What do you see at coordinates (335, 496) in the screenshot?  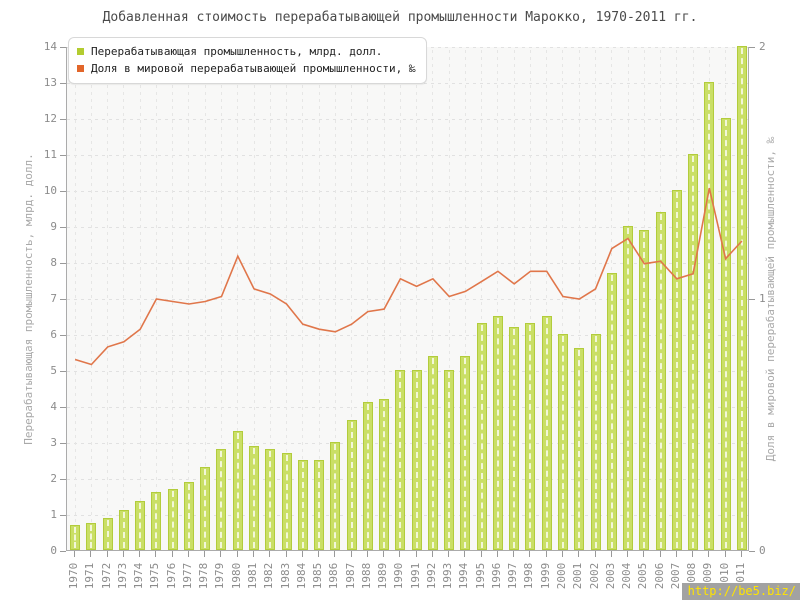 I see `bar-1986` at bounding box center [335, 496].